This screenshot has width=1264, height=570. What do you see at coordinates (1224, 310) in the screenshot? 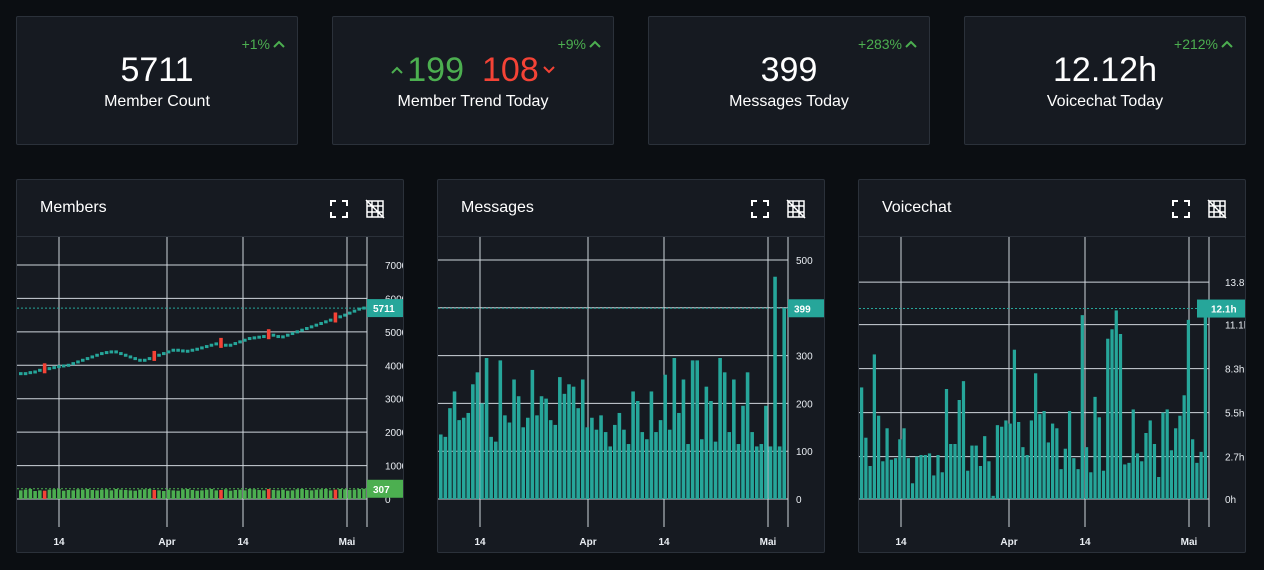
I see `last-value-tag: 12.1h` at bounding box center [1224, 310].